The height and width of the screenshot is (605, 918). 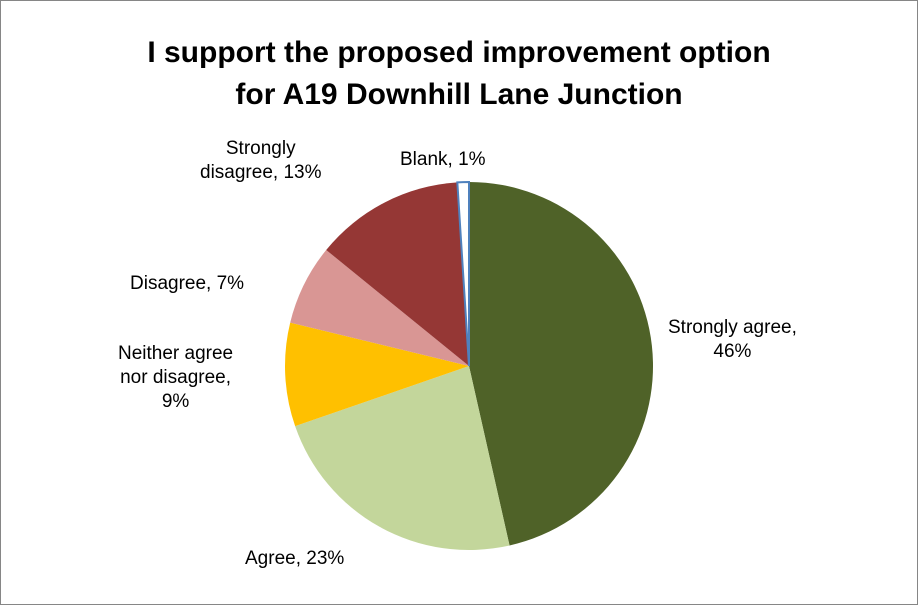 I want to click on label-disagree: Disagree, 7%, so click(x=187, y=283).